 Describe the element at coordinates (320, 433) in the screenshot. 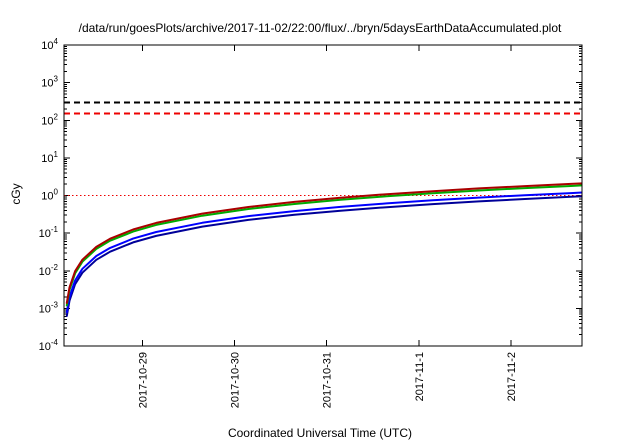

I see `x-axis-label: Coordinated Universal Time (UTC)` at that location.